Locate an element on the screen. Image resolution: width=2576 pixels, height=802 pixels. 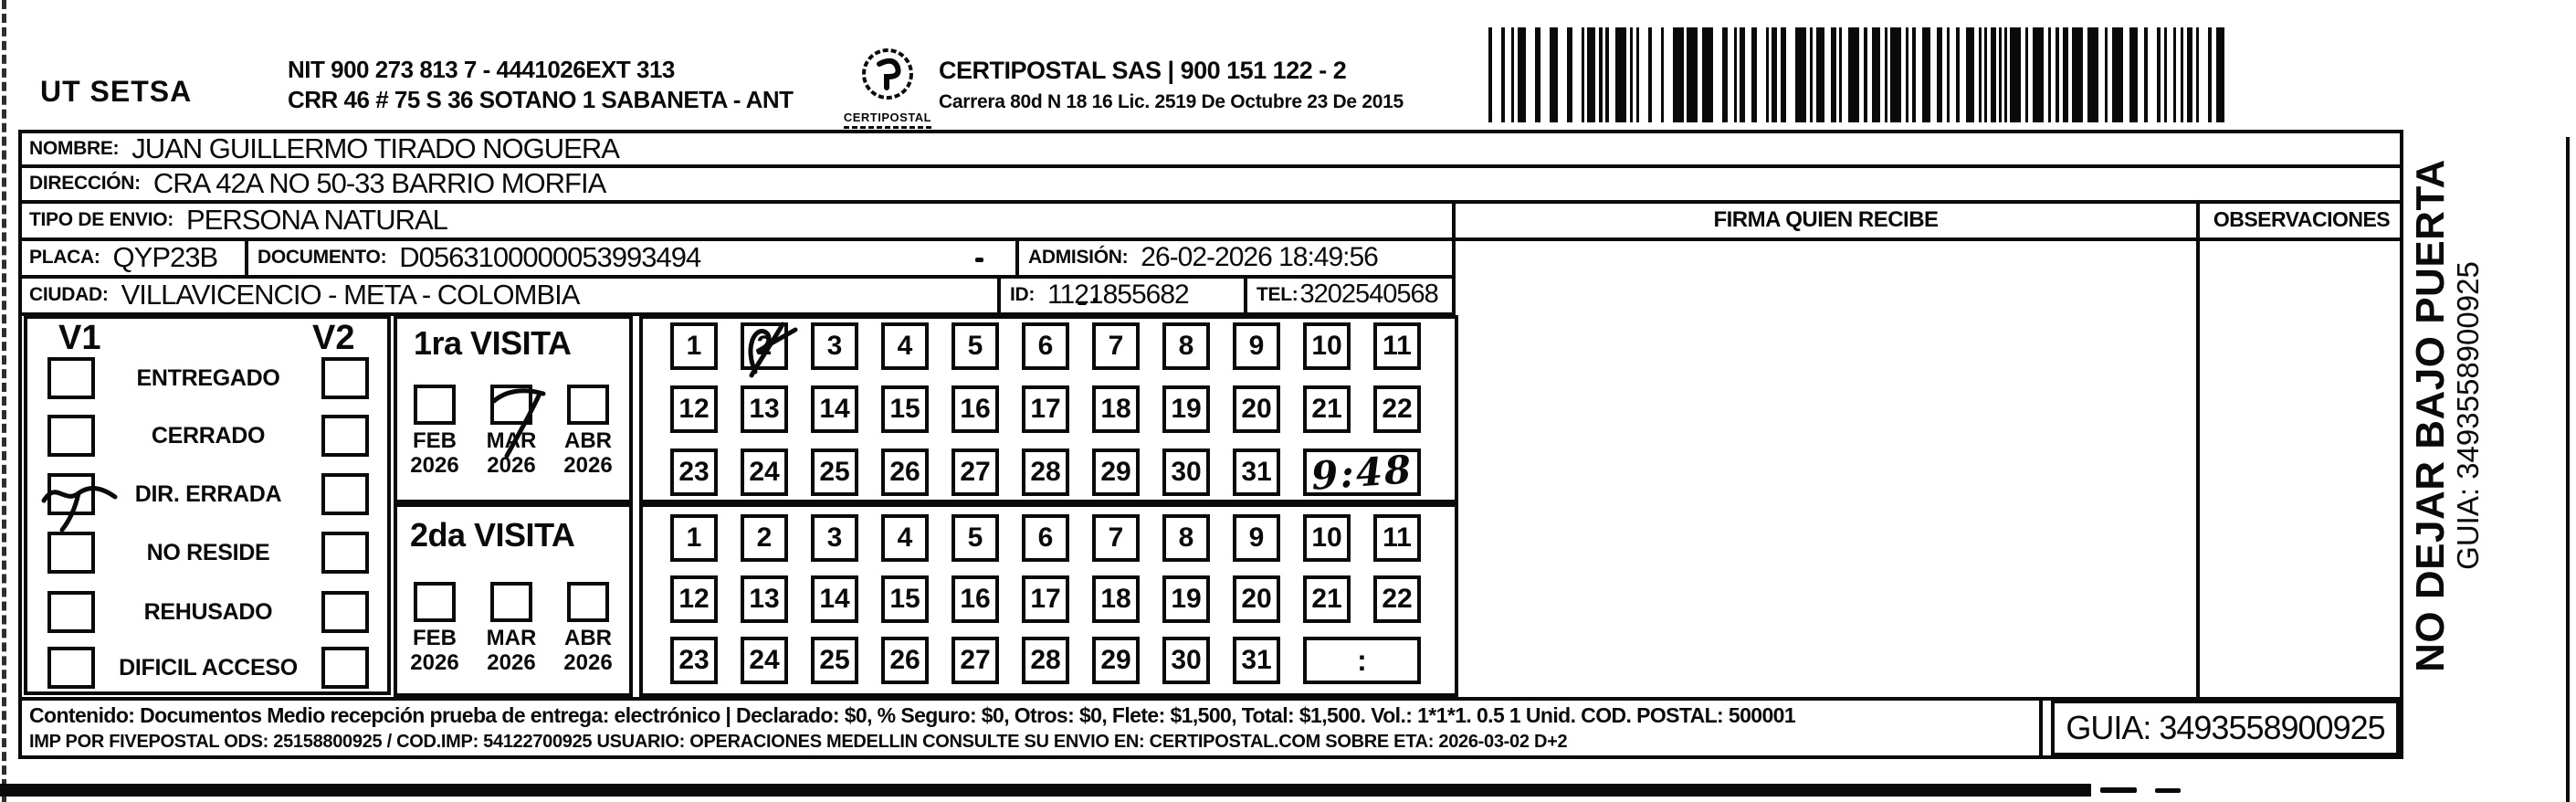
field-row-documento: DOCUMENTO: D0563100000053993494 is located at coordinates (632, 257).